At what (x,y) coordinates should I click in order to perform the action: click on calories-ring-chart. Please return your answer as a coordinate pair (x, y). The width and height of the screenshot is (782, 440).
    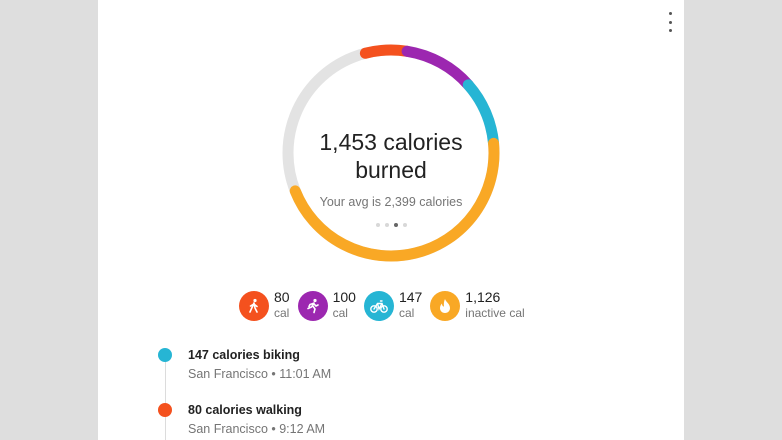
    Looking at the image, I should click on (391, 153).